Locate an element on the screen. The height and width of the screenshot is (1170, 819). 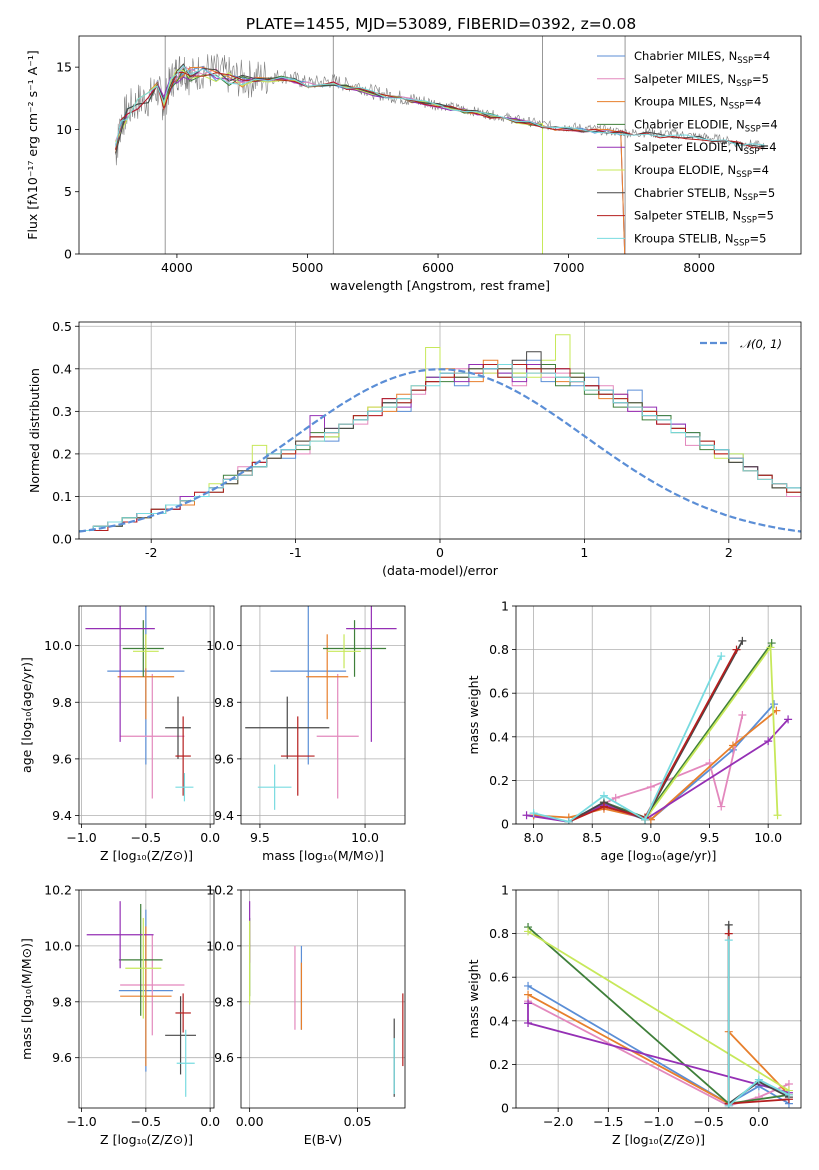
y-tick-label: 0.2 is located at coordinates (499, 1064).